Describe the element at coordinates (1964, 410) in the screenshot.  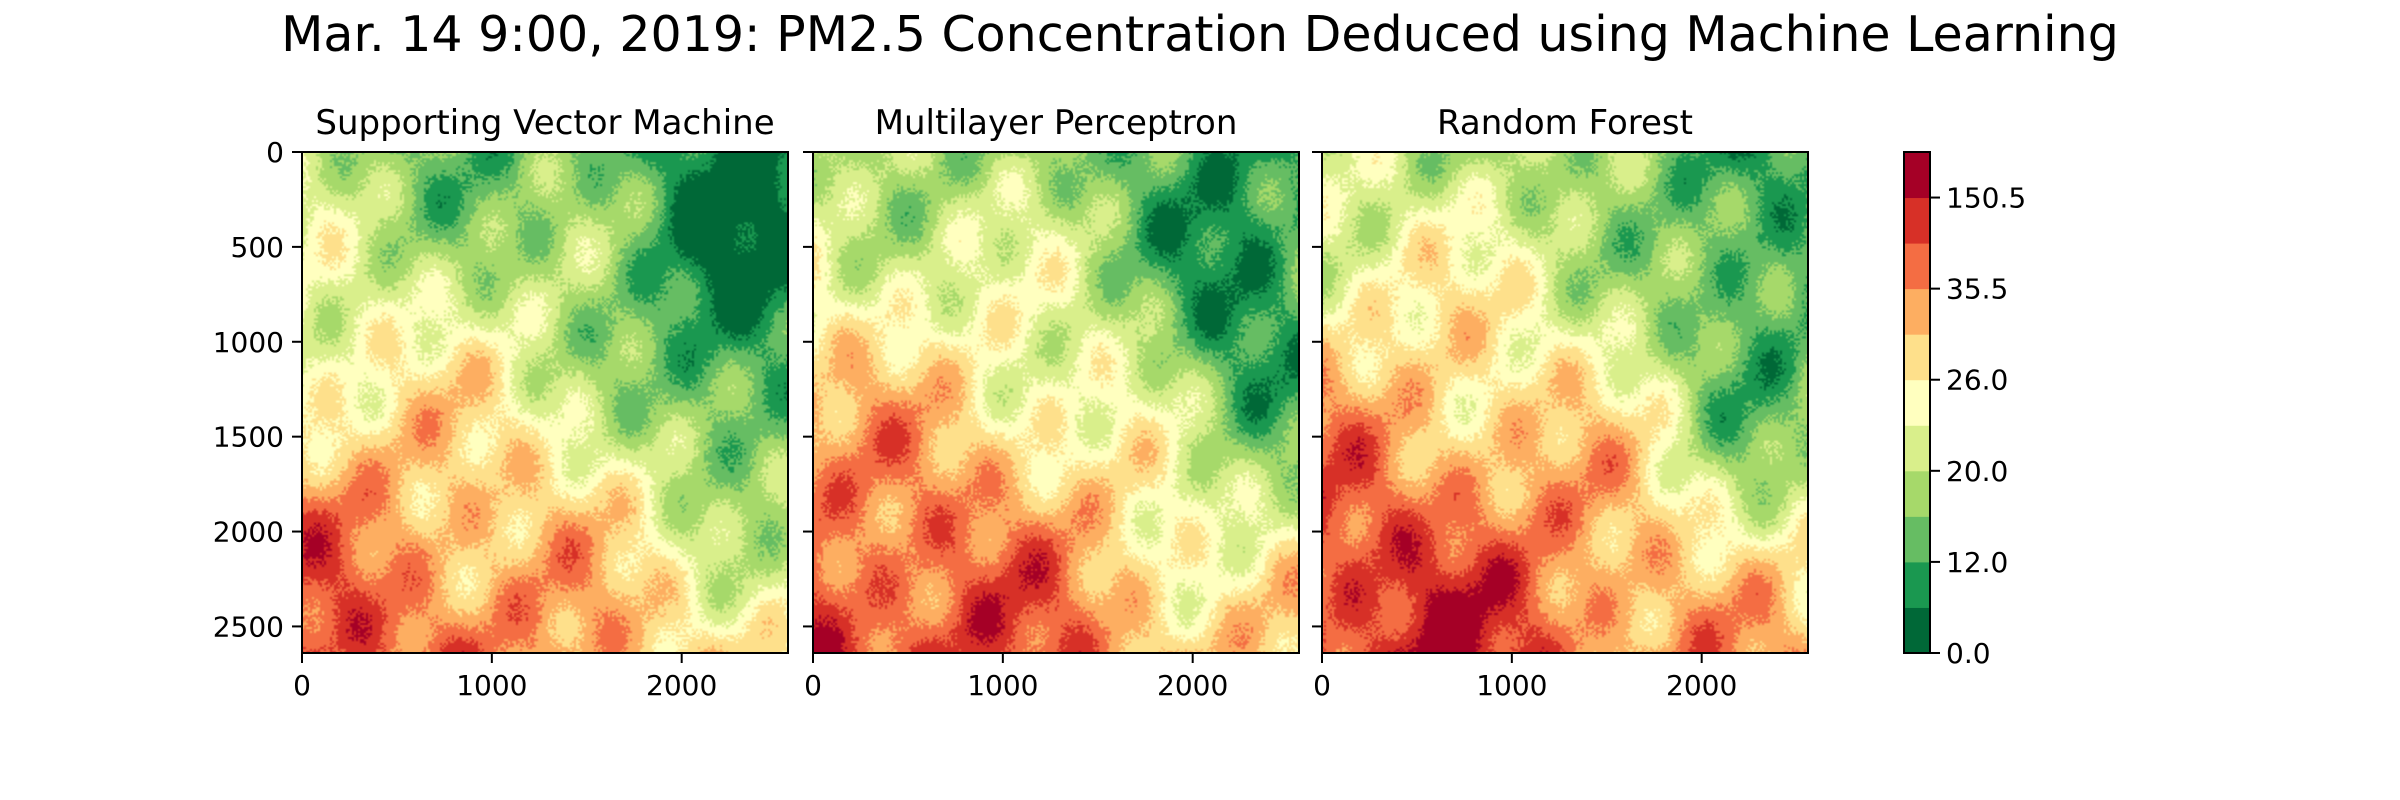
I see `colorbar: 0.0 12.0 20.0 26.0 35.5 150.5` at that location.